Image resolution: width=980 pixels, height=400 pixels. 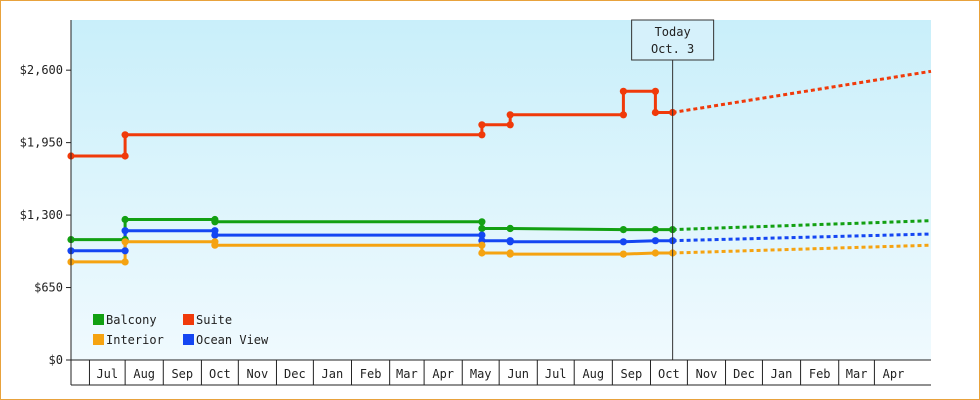 What do you see at coordinates (214, 320) in the screenshot?
I see `legend-label-suite: Suite` at bounding box center [214, 320].